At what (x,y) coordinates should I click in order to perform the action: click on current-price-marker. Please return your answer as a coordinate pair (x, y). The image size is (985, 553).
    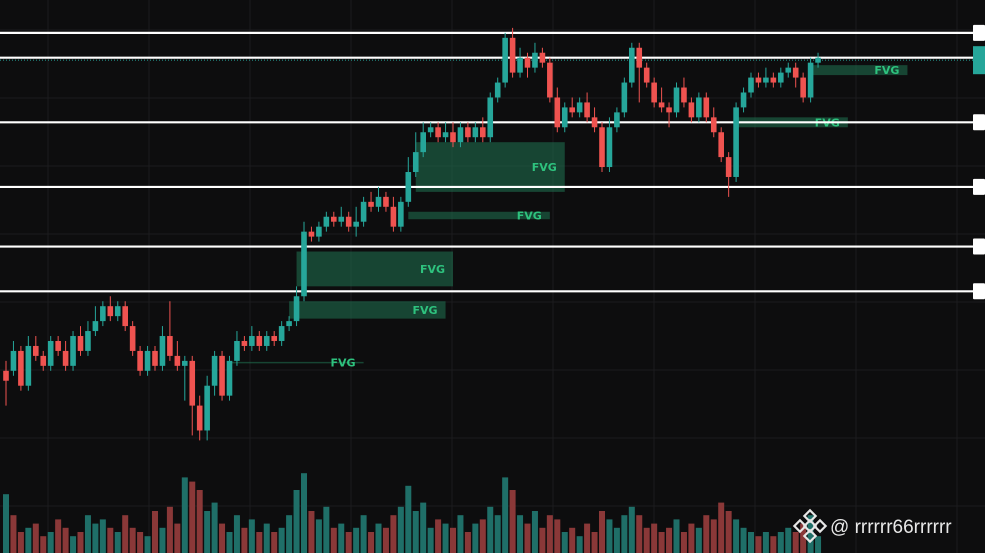
    Looking at the image, I should click on (979, 60).